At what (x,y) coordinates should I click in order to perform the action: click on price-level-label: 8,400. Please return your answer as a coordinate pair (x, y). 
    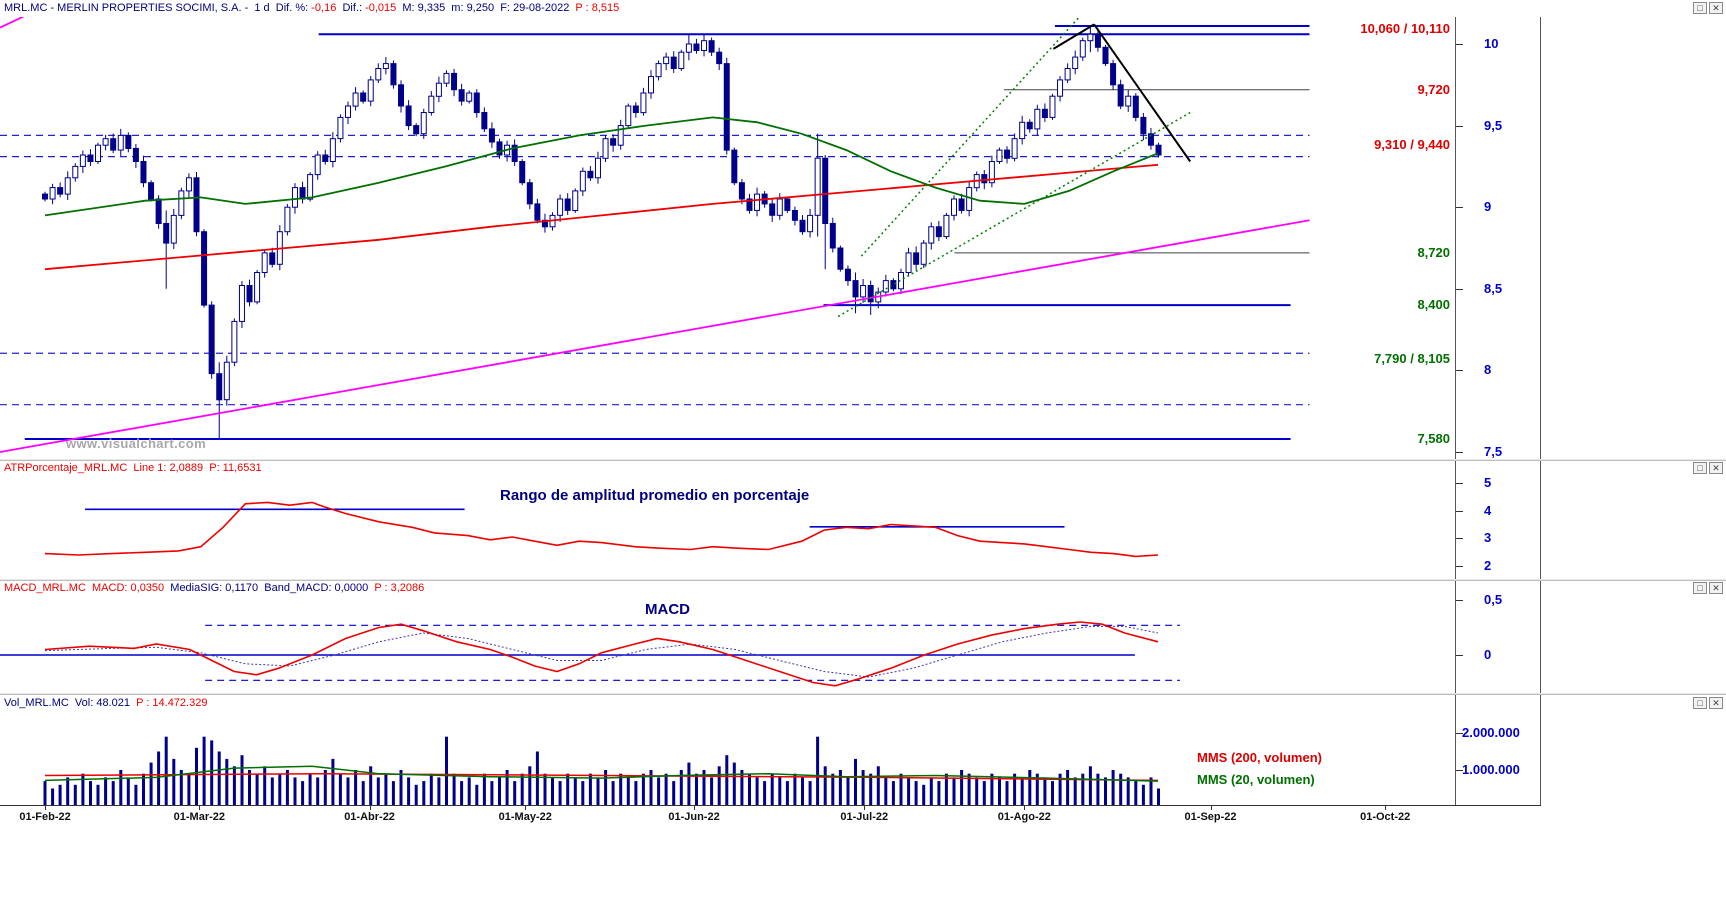
    Looking at the image, I should click on (1433, 305).